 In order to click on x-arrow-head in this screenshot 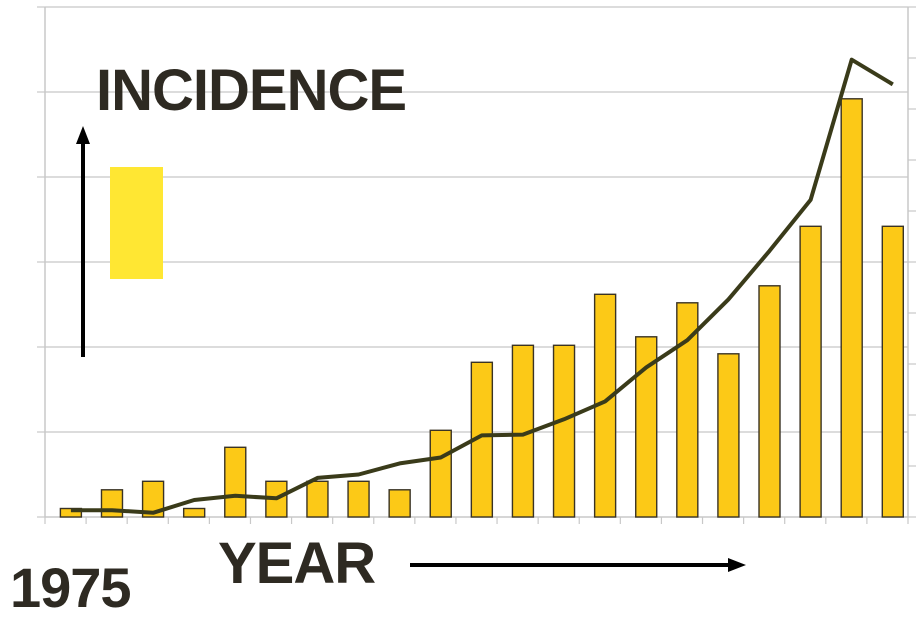, I will do `click(737, 565)`.